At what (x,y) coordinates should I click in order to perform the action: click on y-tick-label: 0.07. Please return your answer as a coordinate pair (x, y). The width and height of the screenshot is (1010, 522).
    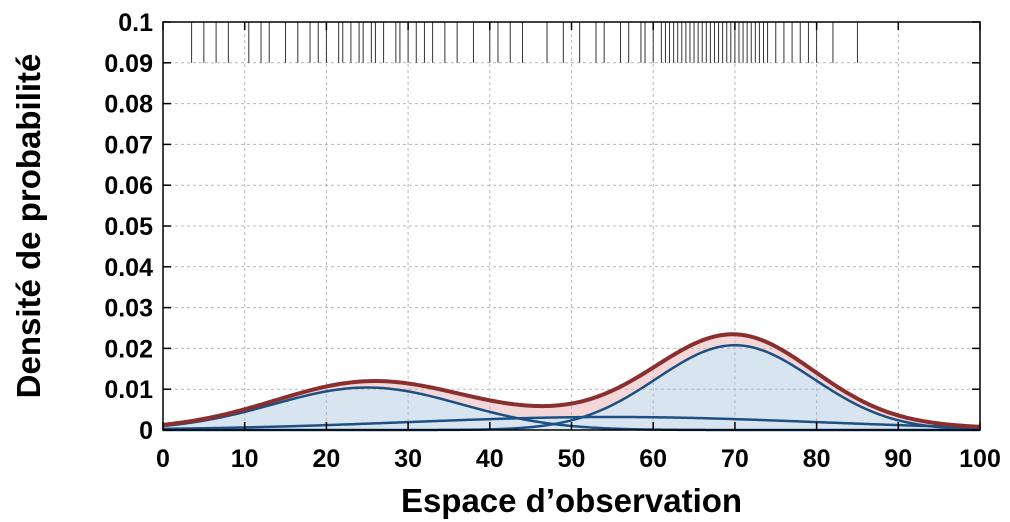
    Looking at the image, I should click on (128, 145).